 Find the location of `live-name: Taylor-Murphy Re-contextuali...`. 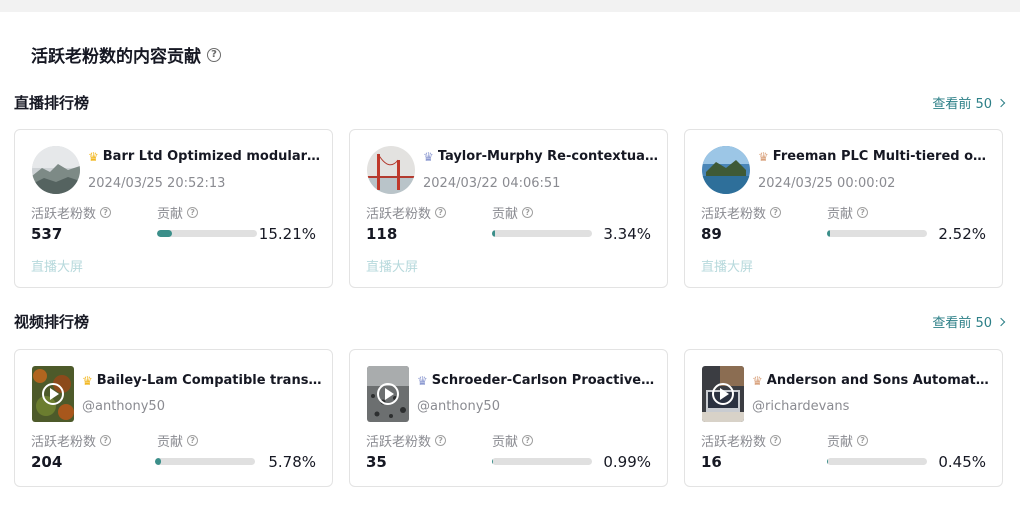

live-name: Taylor-Murphy Re-contextuali... is located at coordinates (547, 156).